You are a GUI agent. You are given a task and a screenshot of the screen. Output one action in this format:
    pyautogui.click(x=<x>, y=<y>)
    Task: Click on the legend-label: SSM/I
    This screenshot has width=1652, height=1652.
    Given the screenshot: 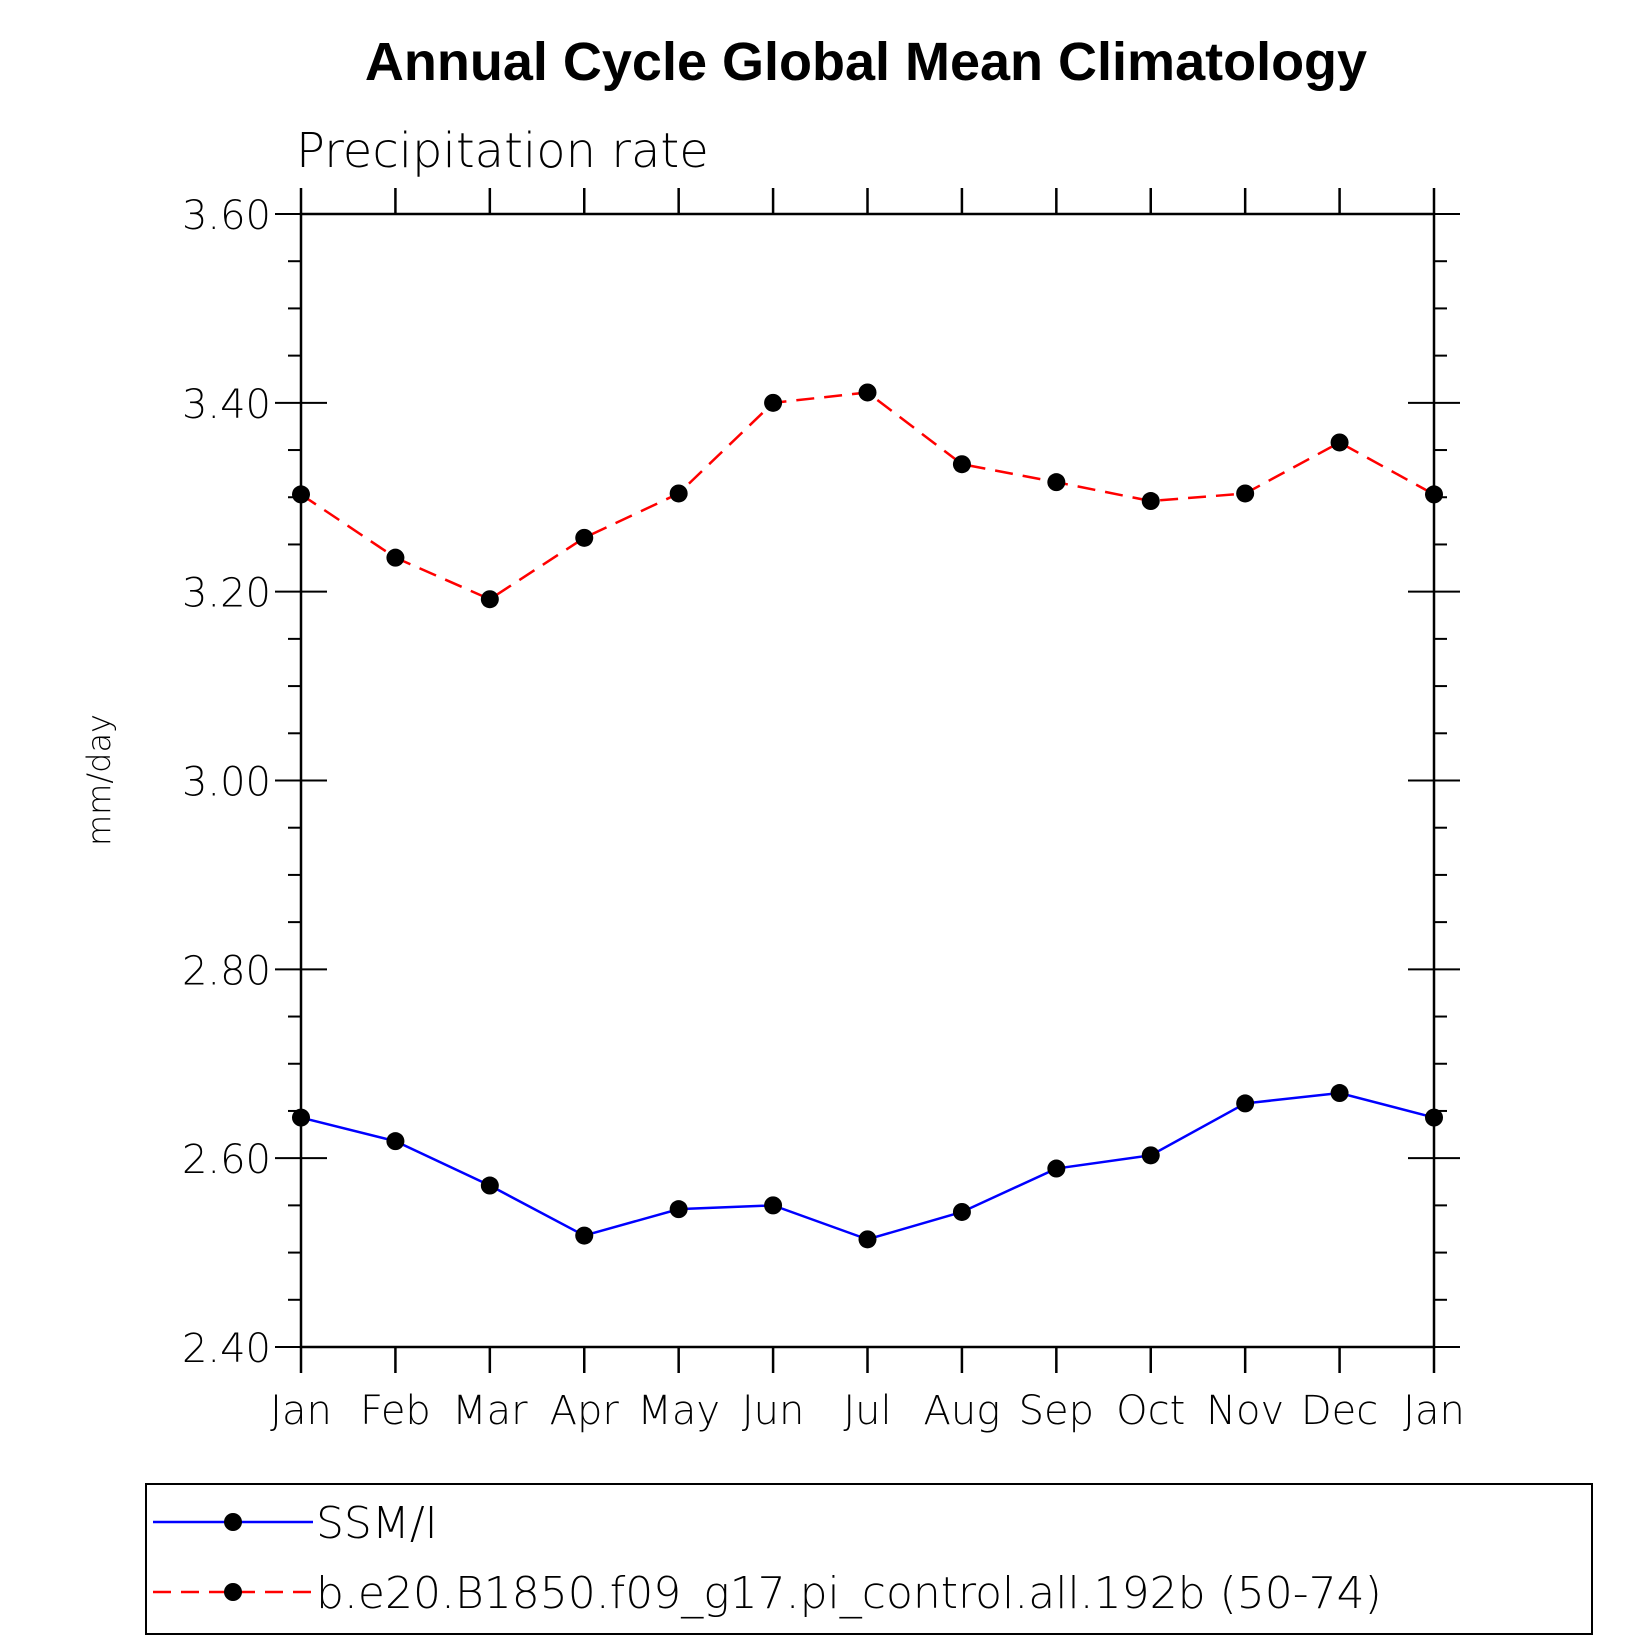 What is the action you would take?
    pyautogui.click(x=377, y=1523)
    